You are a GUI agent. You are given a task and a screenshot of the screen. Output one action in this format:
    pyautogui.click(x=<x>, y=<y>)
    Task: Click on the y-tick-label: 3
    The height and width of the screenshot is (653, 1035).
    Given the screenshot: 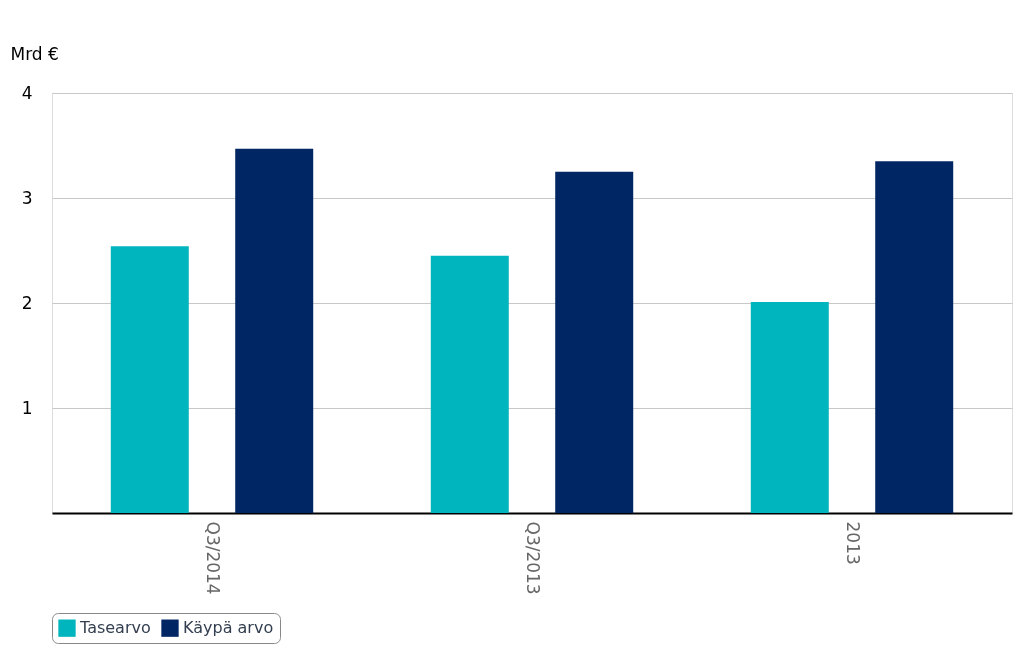 What is the action you would take?
    pyautogui.click(x=27, y=197)
    